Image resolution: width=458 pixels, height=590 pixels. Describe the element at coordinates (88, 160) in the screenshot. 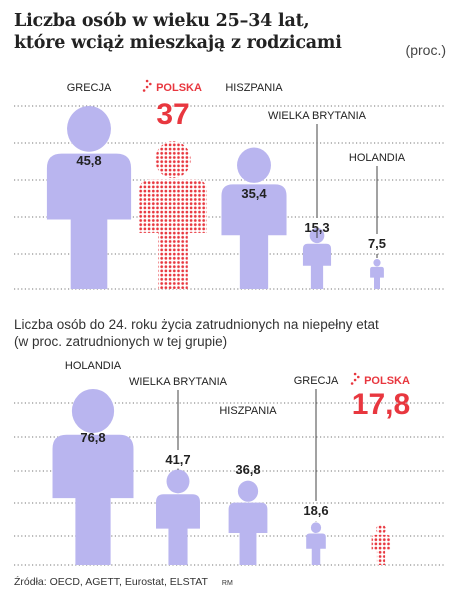

I see `value-label-grecja: 45,8` at that location.